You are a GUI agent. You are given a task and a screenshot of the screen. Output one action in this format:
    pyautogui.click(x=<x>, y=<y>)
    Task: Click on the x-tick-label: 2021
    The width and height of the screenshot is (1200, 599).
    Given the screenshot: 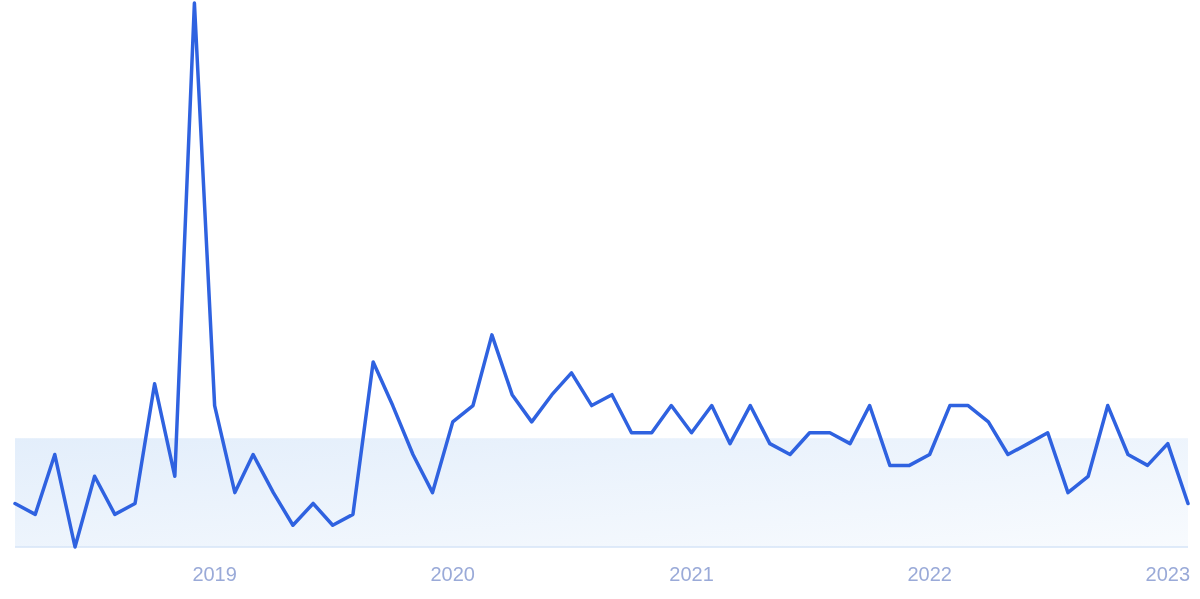 What is the action you would take?
    pyautogui.click(x=691, y=574)
    